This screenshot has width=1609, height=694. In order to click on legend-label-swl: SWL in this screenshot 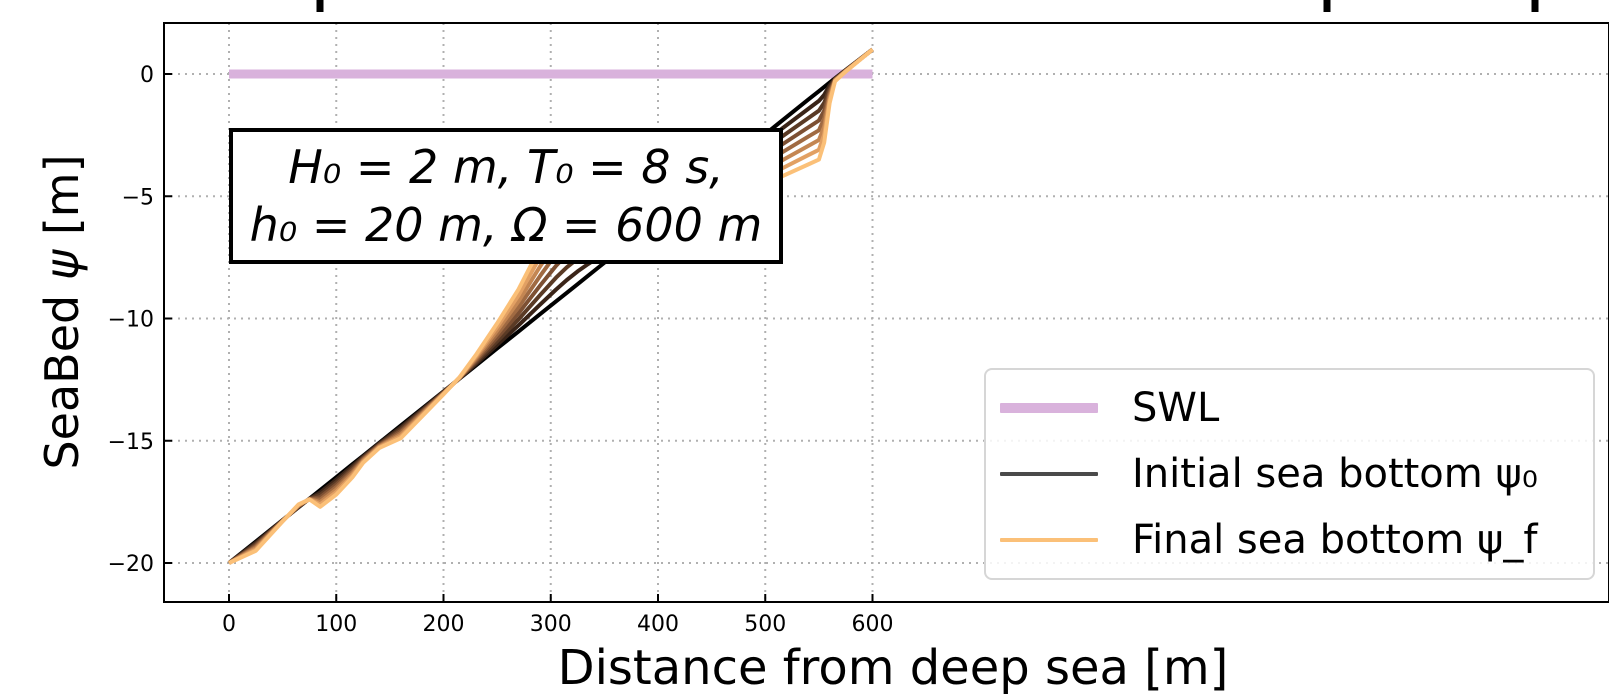, I will do `click(1176, 408)`.